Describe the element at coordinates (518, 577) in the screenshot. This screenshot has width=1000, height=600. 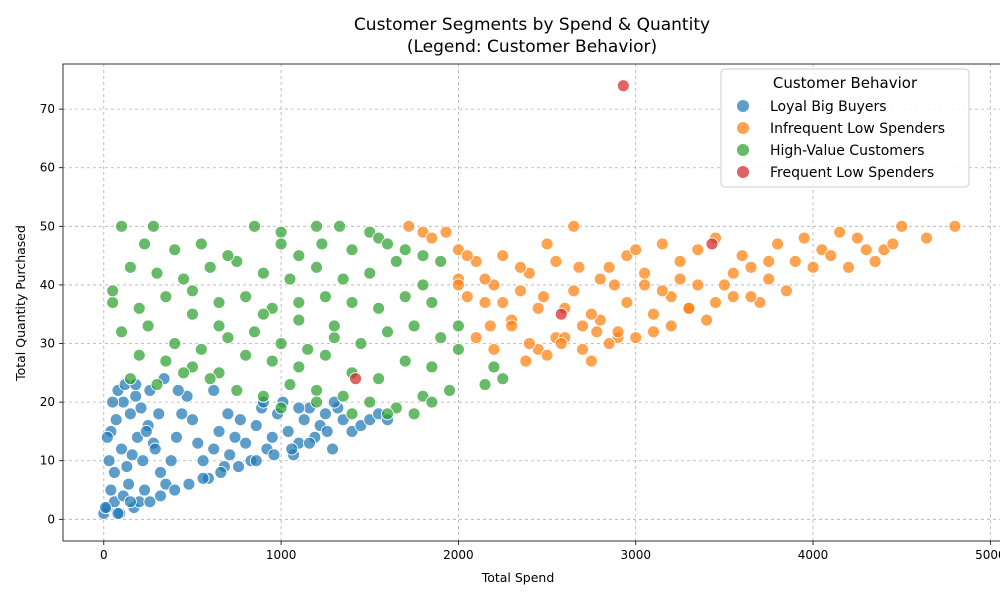
I see `x-axis-label: Total Spend` at that location.